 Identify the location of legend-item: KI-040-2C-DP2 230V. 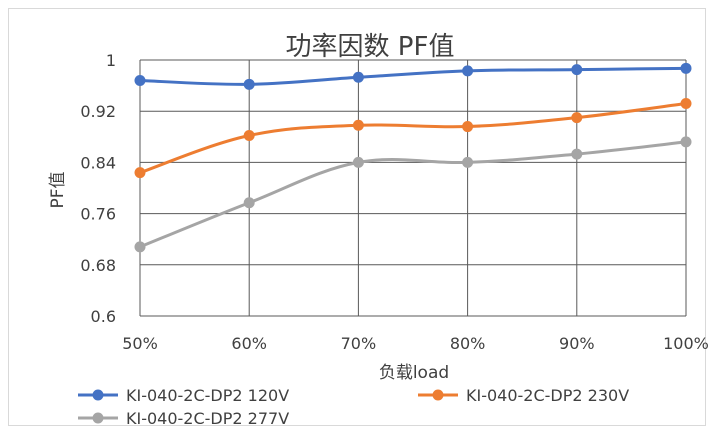
(523, 395).